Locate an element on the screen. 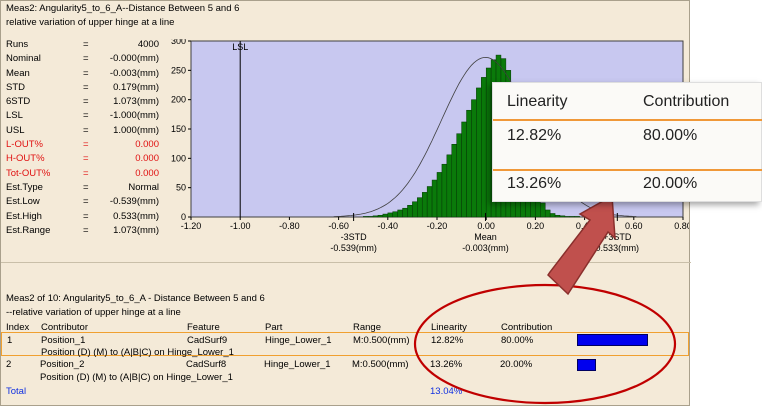 The width and height of the screenshot is (762, 406). row-index: 1 is located at coordinates (10, 340).